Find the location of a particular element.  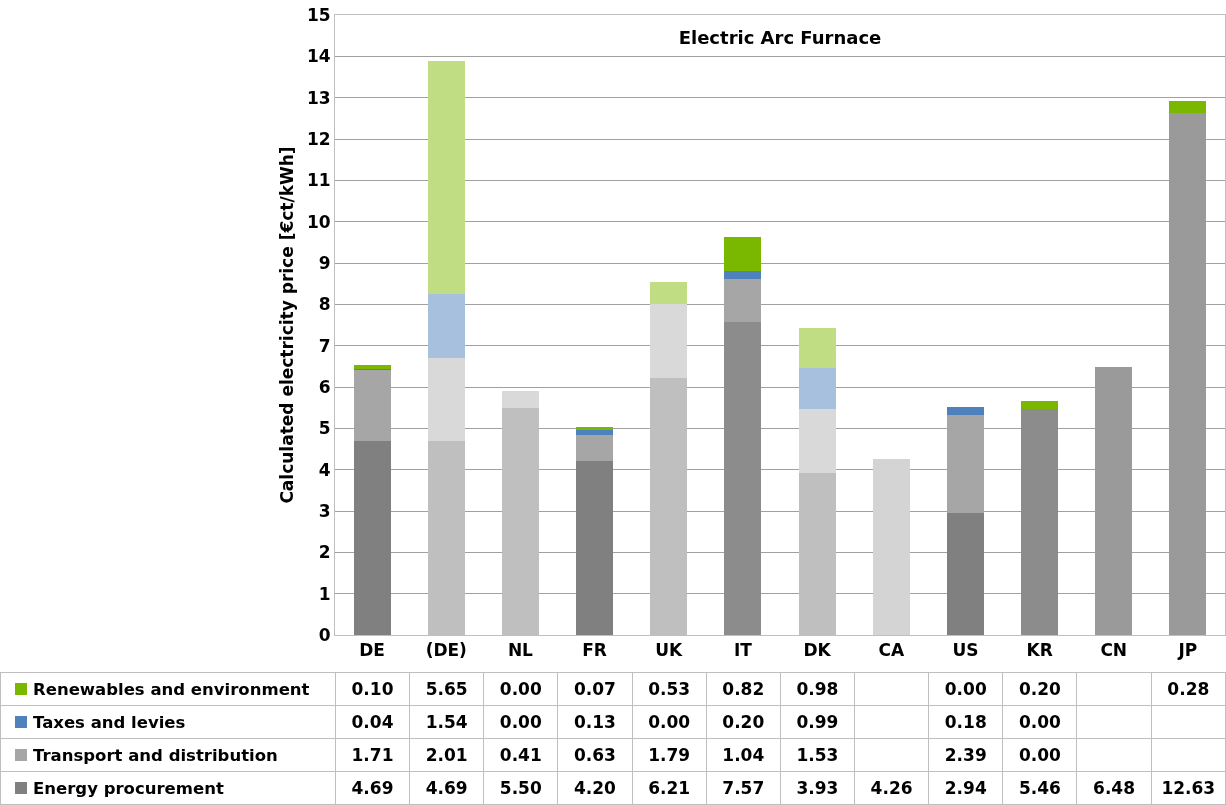

data-label: 6.21 is located at coordinates (669, 788).